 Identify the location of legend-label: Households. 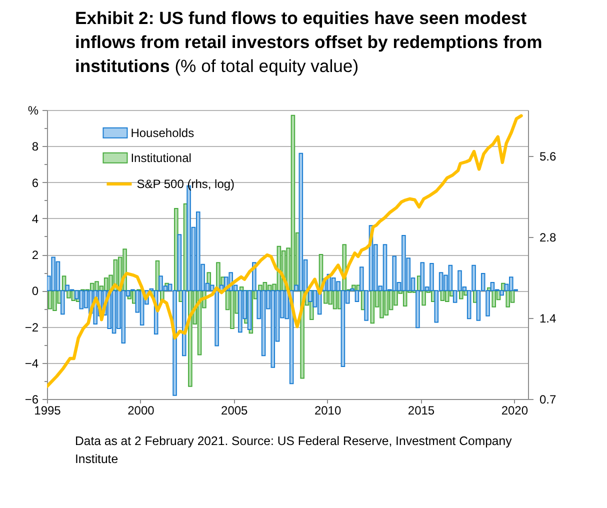
(162, 133).